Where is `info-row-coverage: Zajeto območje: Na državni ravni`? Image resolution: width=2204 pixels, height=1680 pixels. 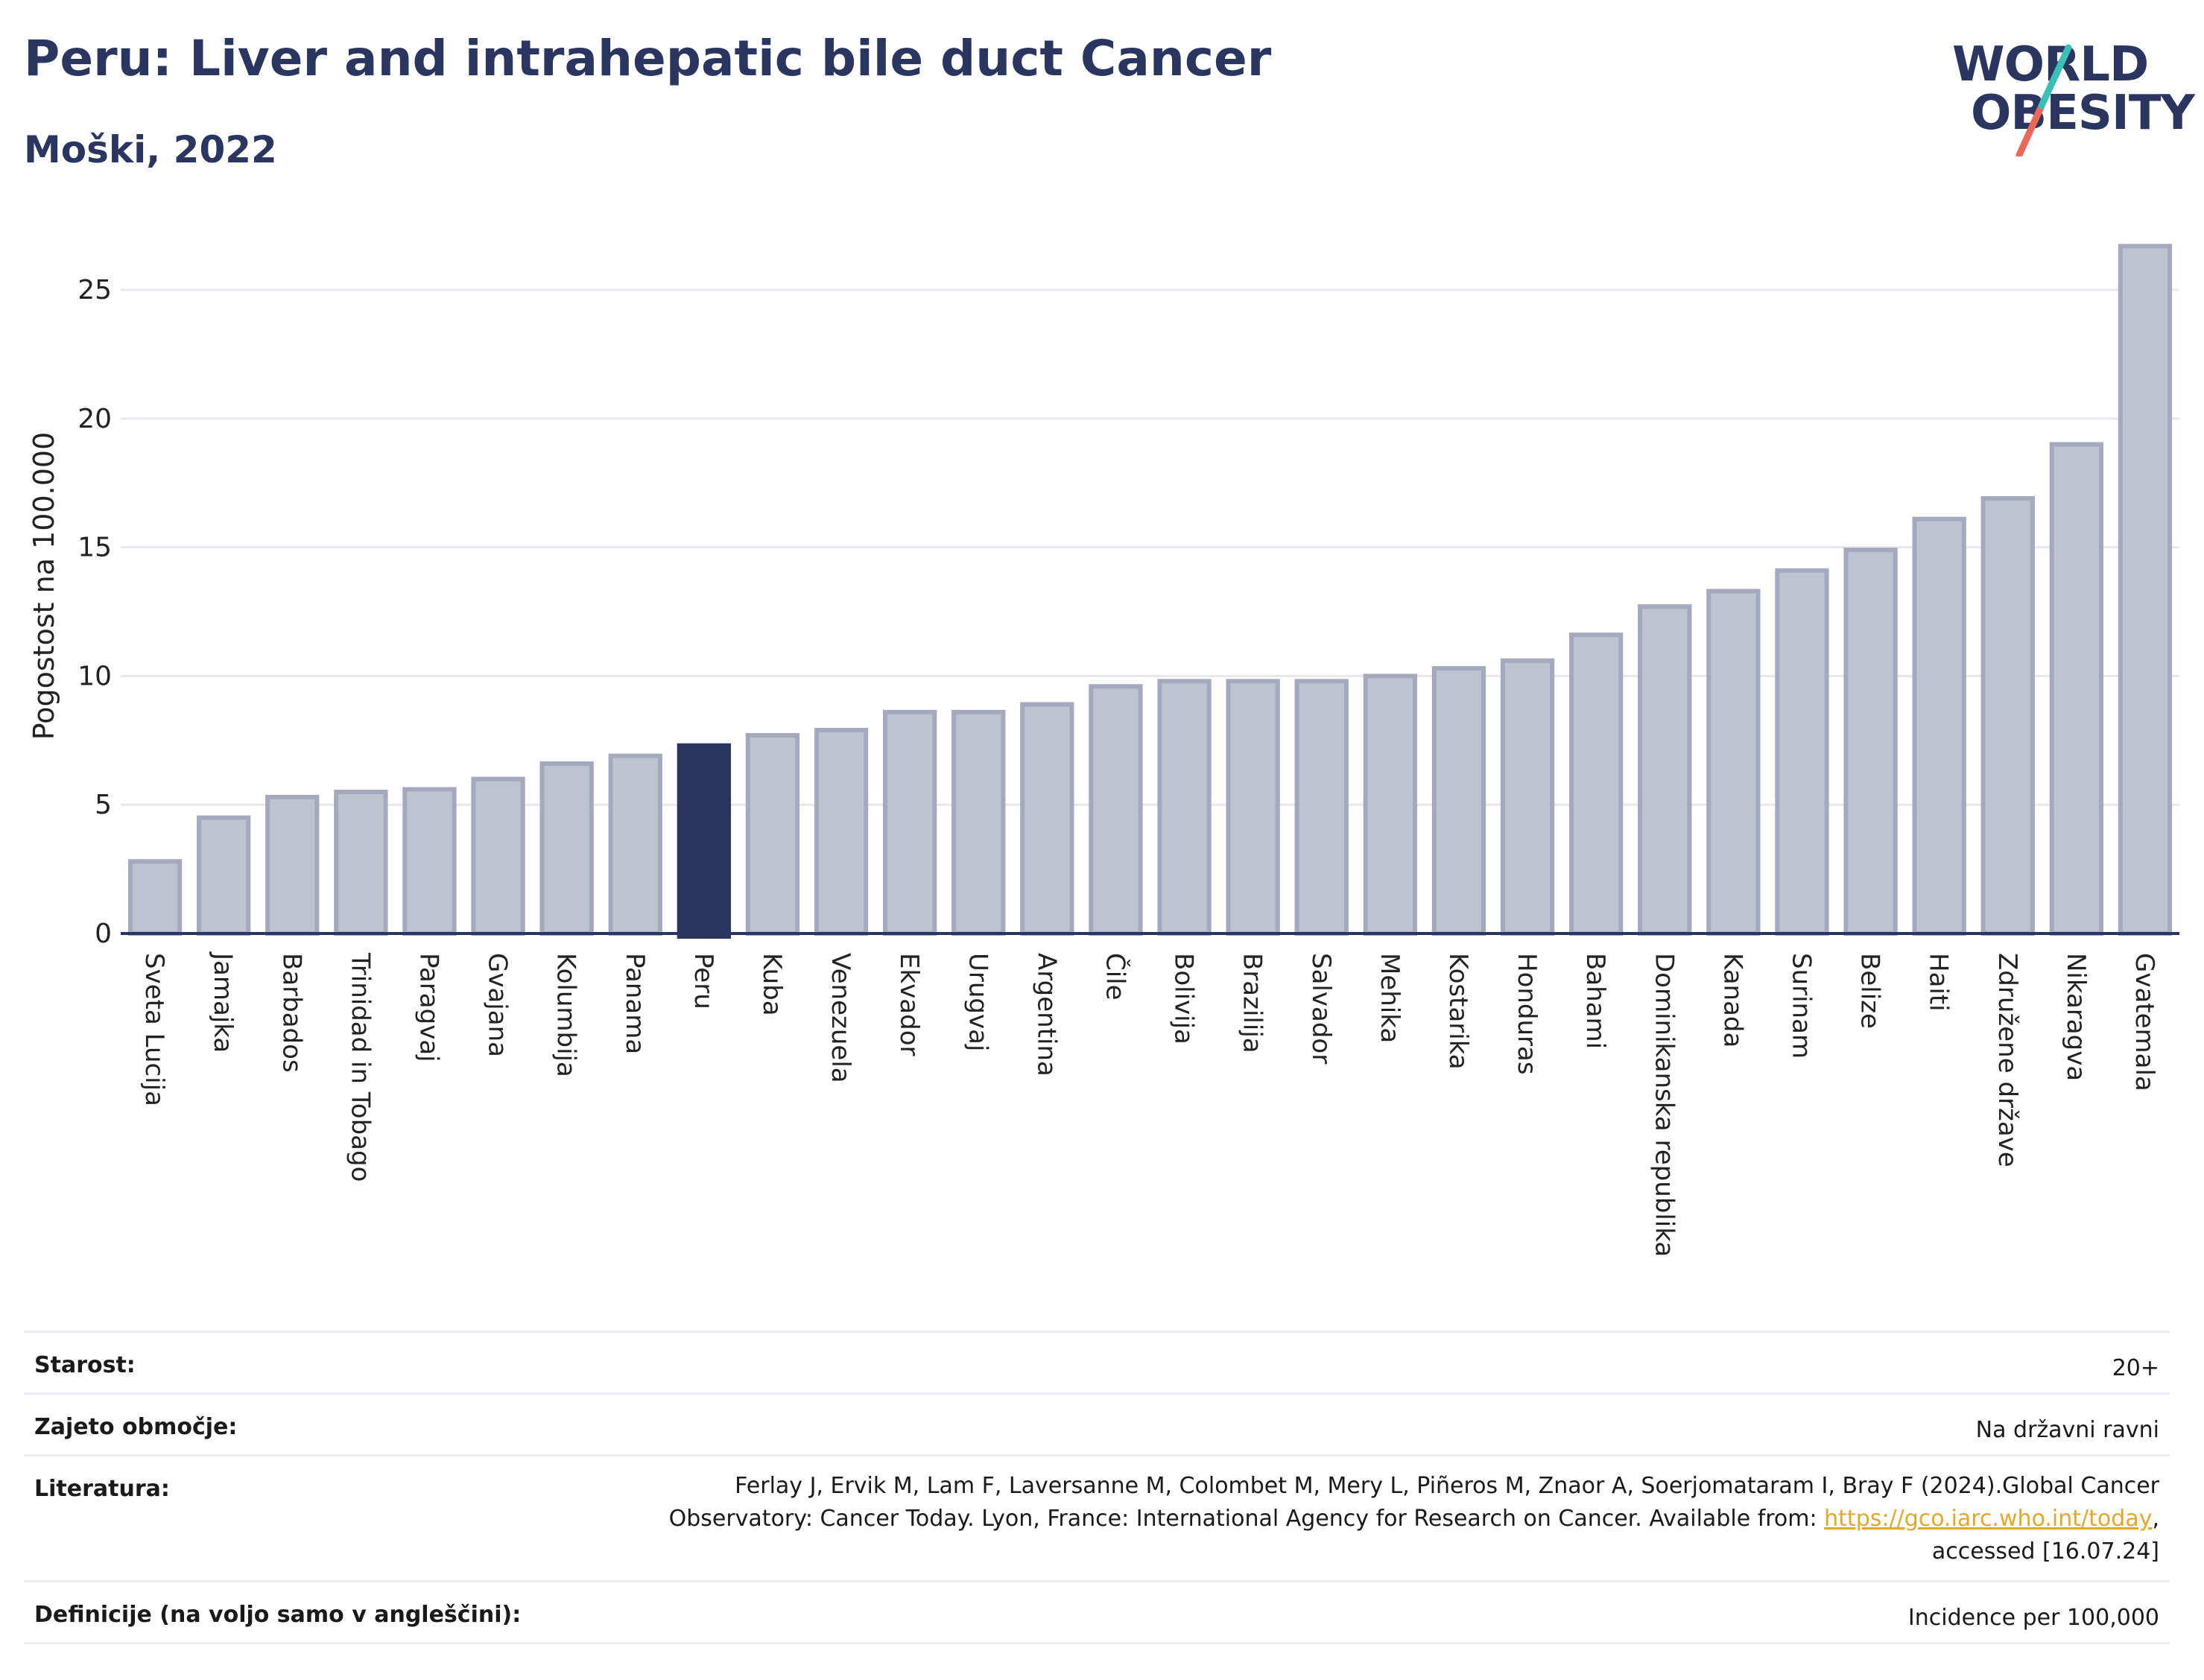 info-row-coverage: Zajeto območje: Na državni ravni is located at coordinates (1097, 1423).